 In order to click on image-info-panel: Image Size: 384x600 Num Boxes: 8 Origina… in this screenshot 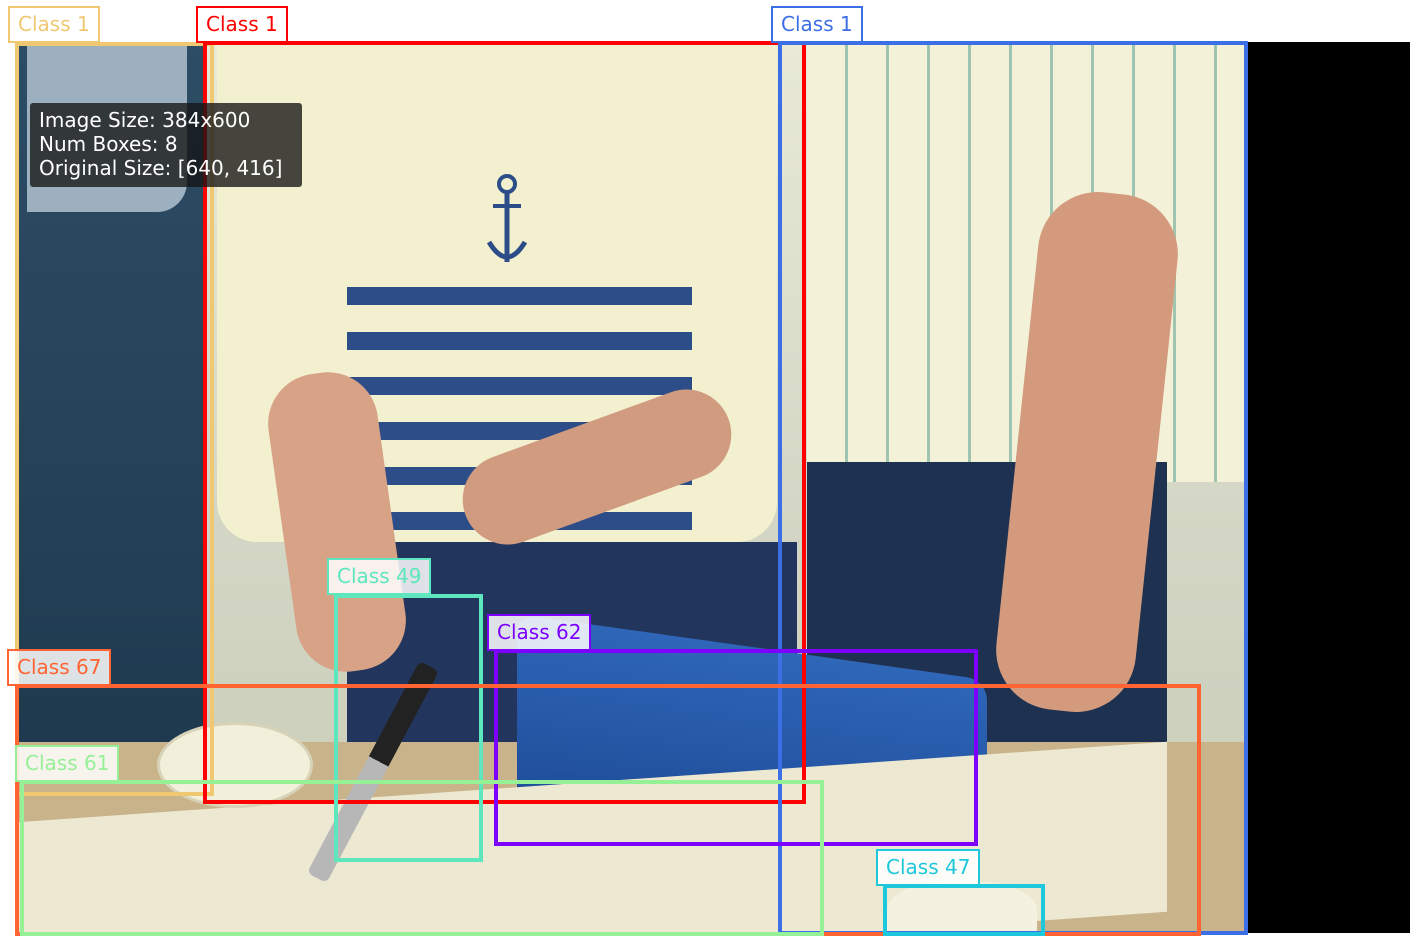, I will do `click(166, 145)`.